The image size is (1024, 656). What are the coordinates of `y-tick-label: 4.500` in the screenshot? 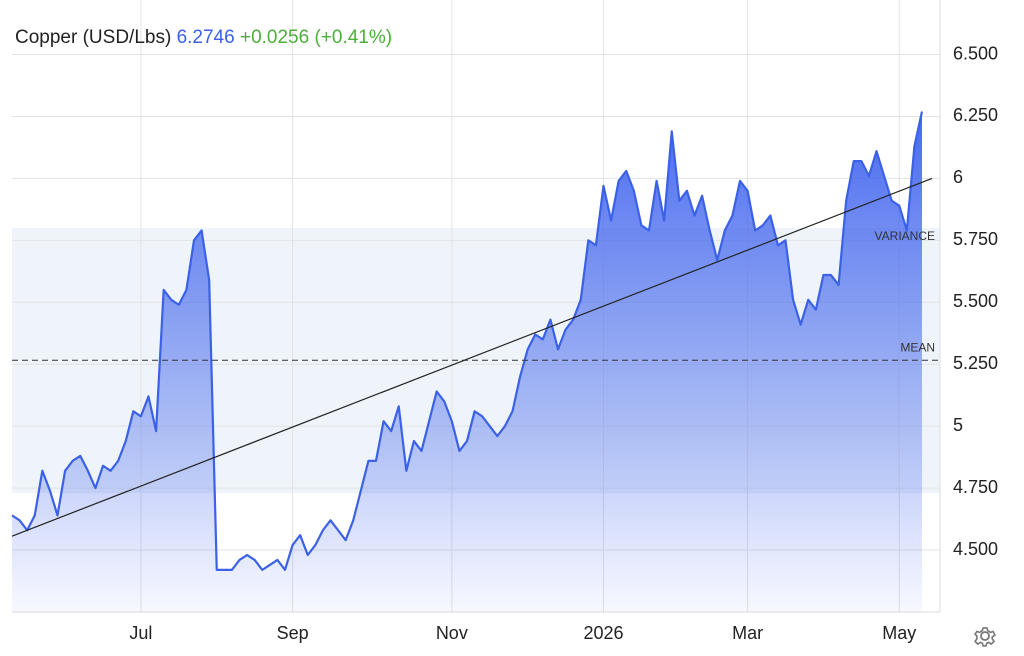 It's located at (975, 549).